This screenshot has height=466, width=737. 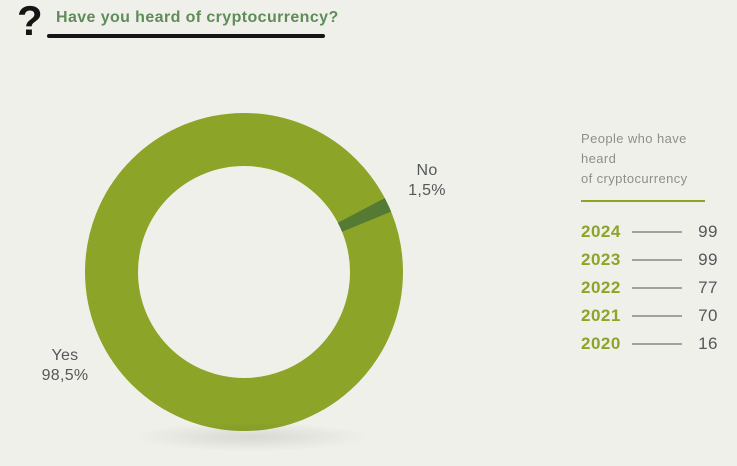 What do you see at coordinates (65, 355) in the screenshot?
I see `slice-label-yes-text: Yes` at bounding box center [65, 355].